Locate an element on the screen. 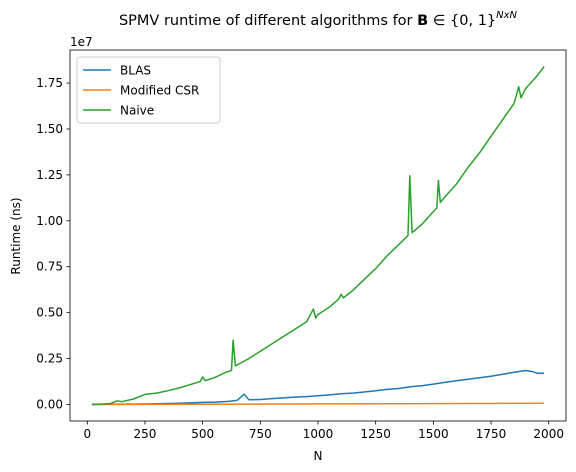 This screenshot has width=576, height=472. chart-title-set: ∈ {0, 1} is located at coordinates (462, 21).